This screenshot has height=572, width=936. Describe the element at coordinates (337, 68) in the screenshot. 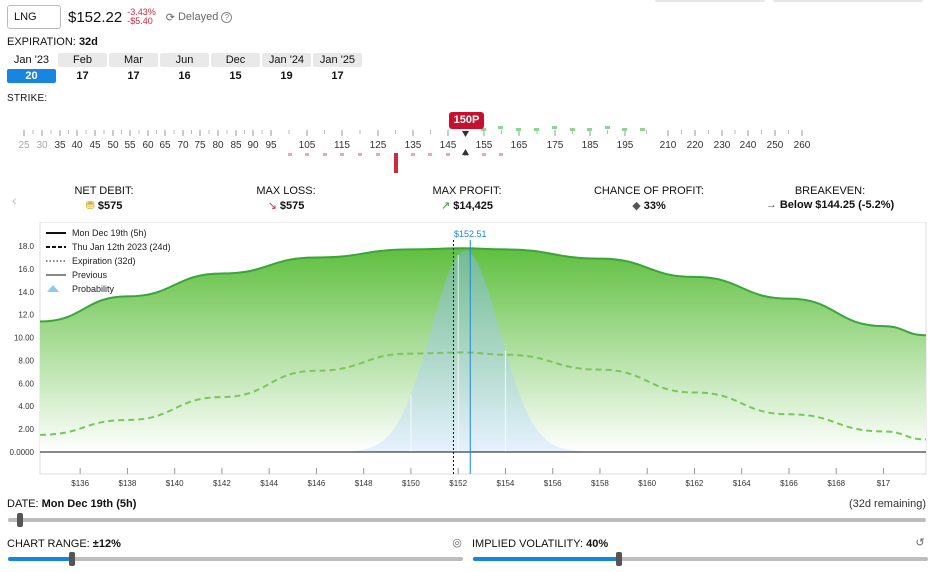

I see `expiration-option: Jan '25 17` at that location.